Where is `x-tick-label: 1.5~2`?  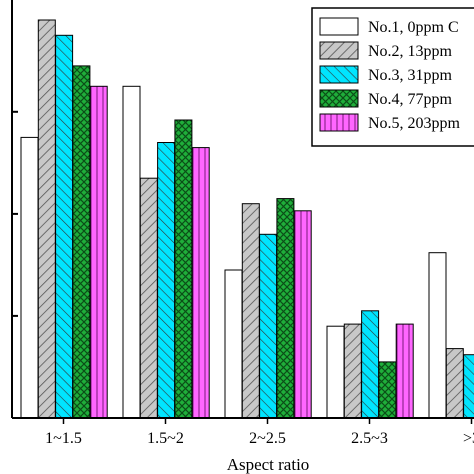 x-tick-label: 1.5~2 is located at coordinates (165, 438).